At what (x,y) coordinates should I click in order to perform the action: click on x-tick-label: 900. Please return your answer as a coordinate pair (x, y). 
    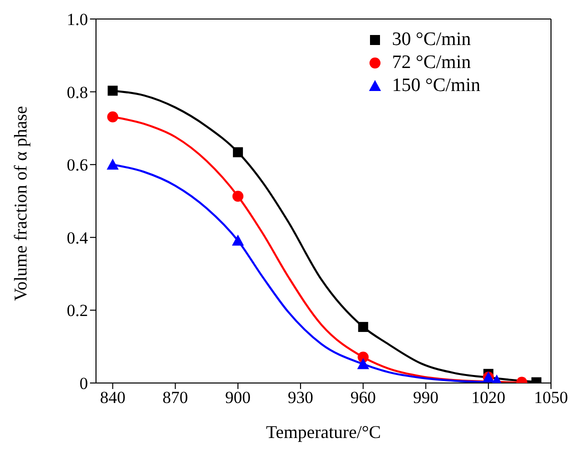
    Looking at the image, I should click on (238, 398).